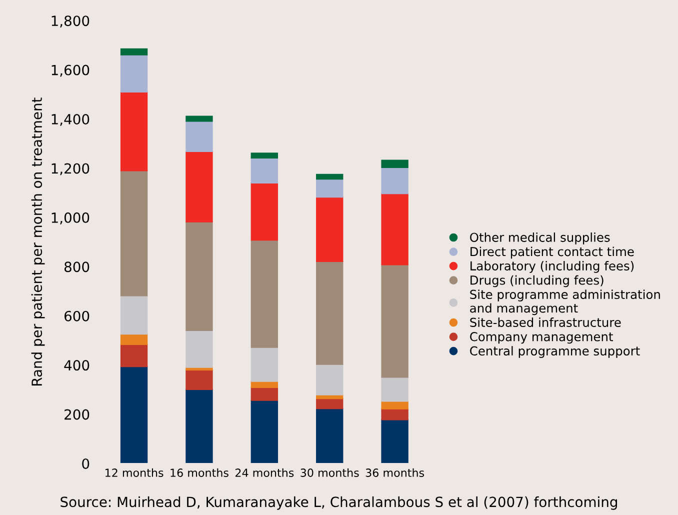 The width and height of the screenshot is (678, 515). What do you see at coordinates (338, 503) in the screenshot?
I see `source-note: Source: Muirhead D, Kumaranayake L, Charalambous S et al (2007) forthcoming` at bounding box center [338, 503].